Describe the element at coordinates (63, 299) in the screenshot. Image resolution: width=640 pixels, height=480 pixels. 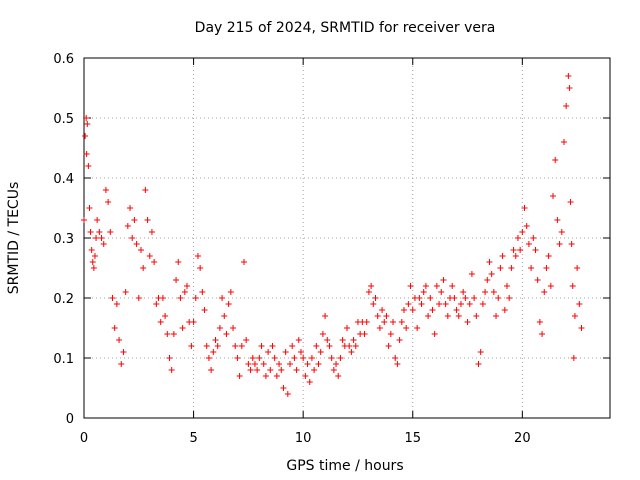
I see `y-tick-label: 0.2` at that location.